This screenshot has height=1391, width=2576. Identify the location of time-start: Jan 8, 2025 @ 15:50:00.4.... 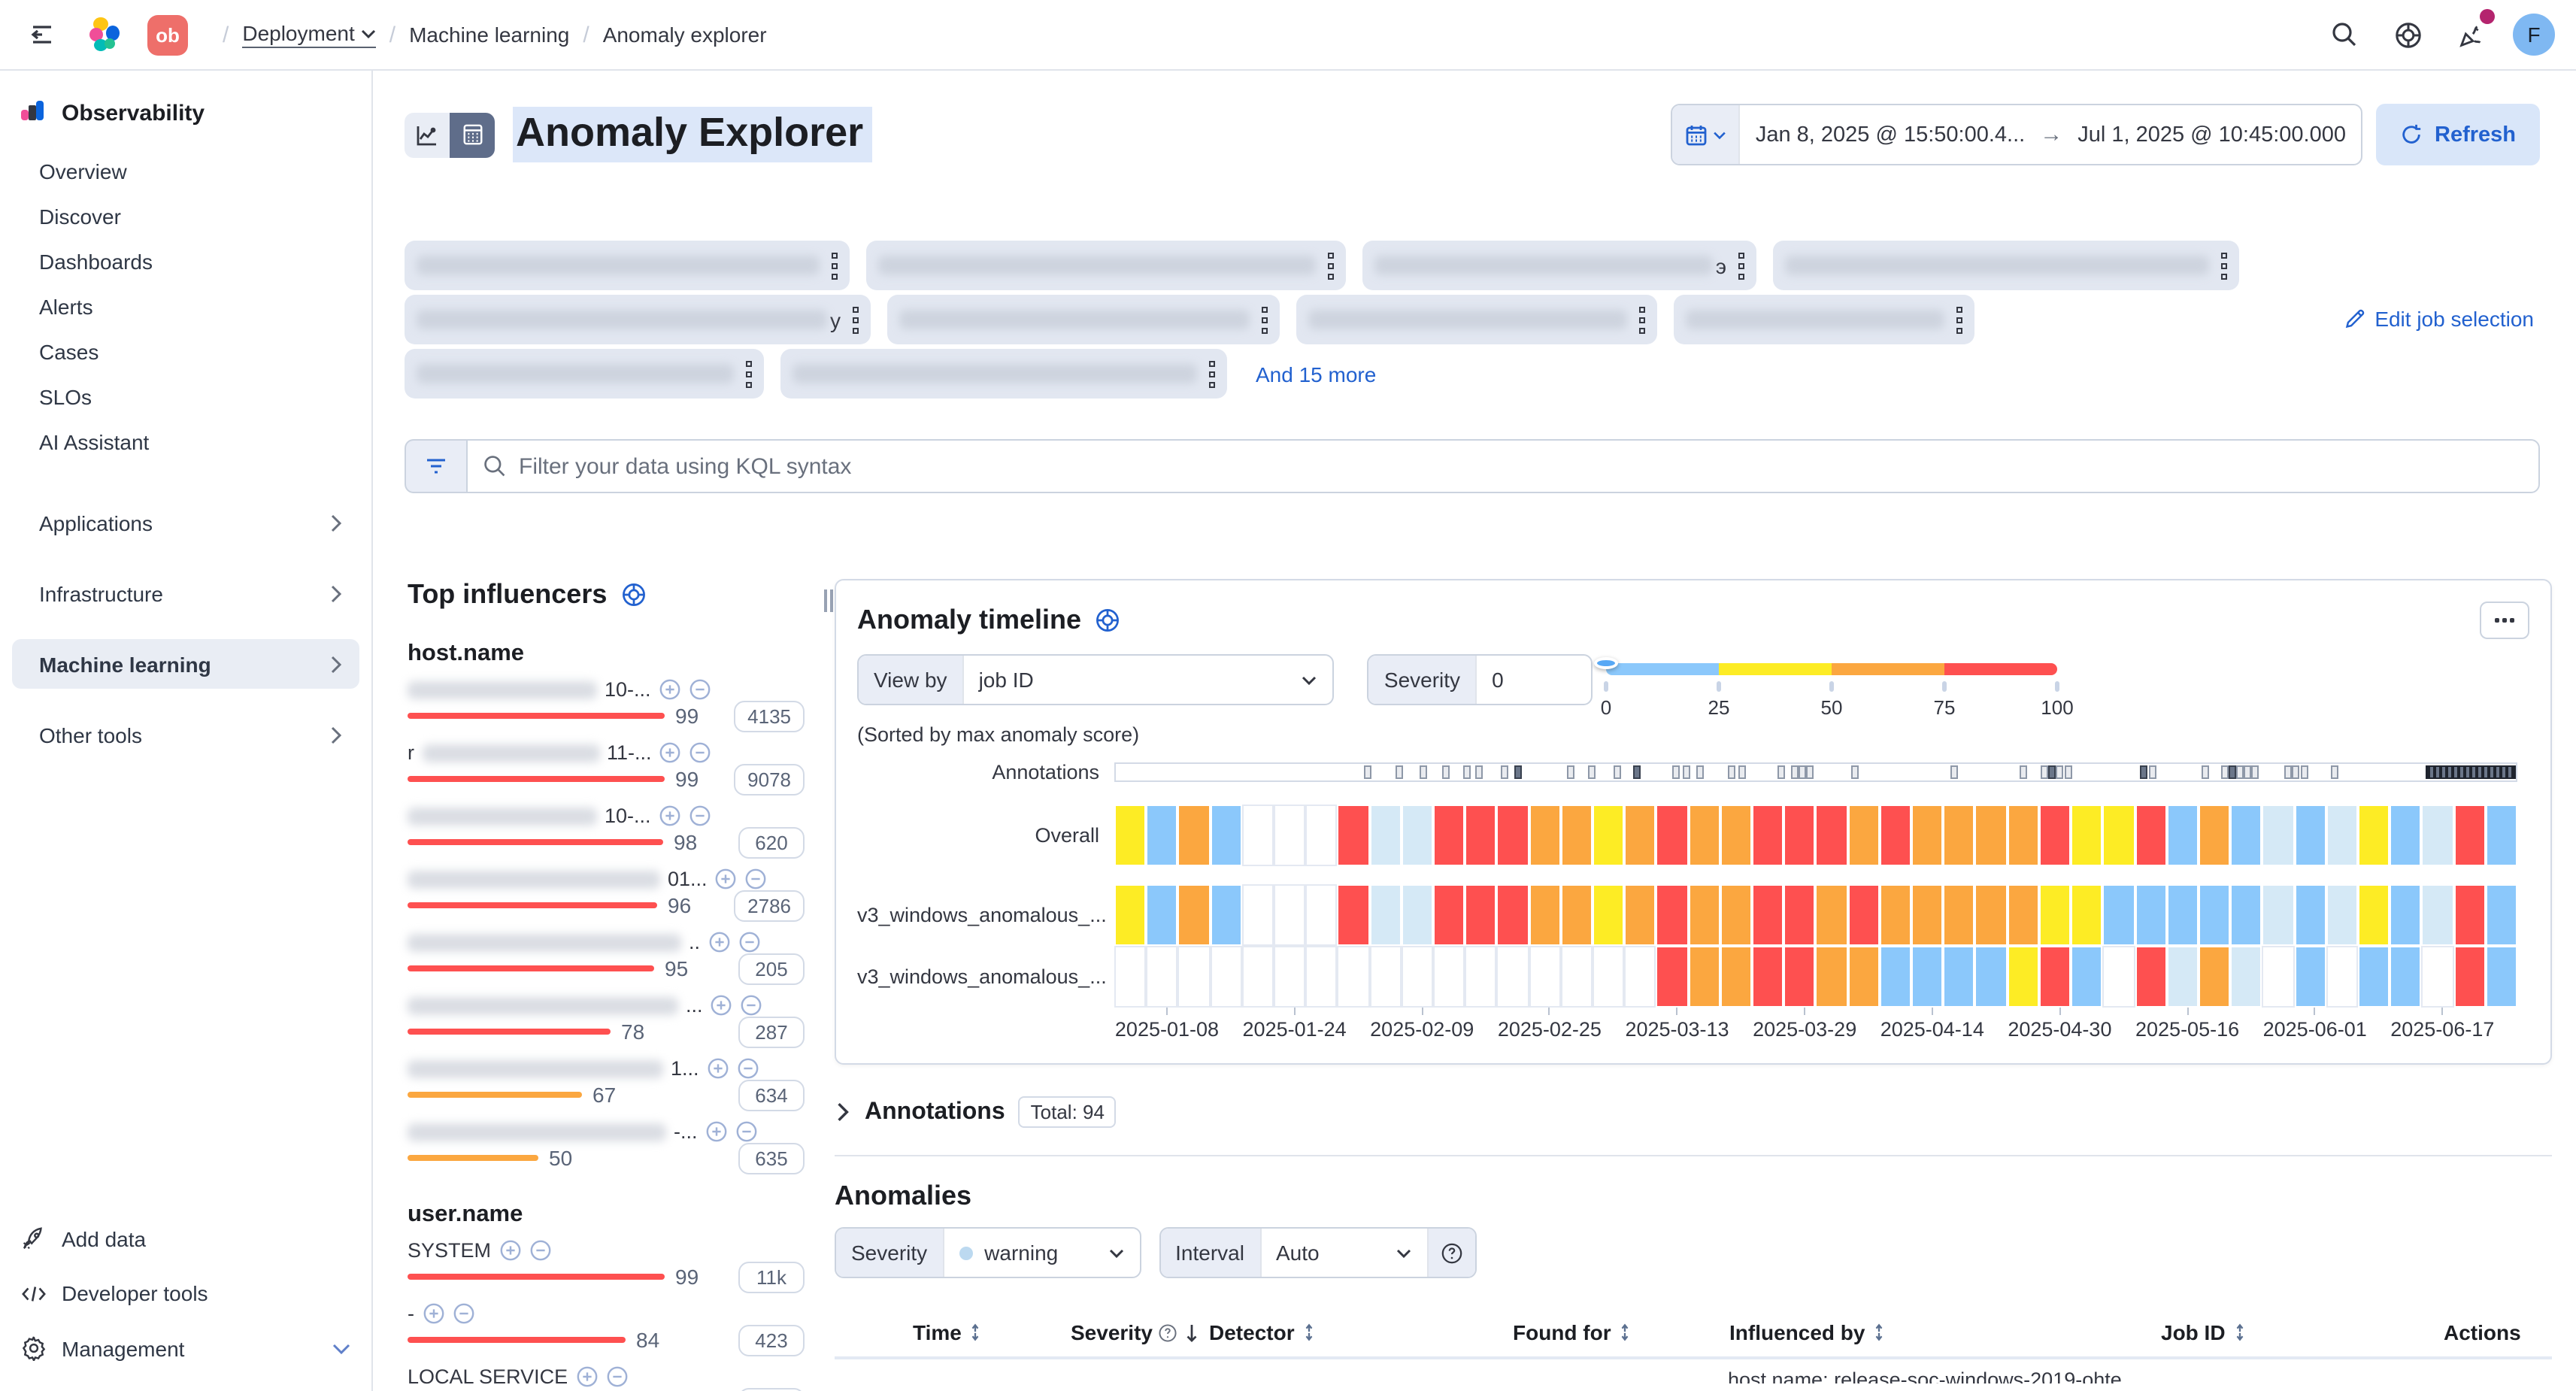
(1890, 135).